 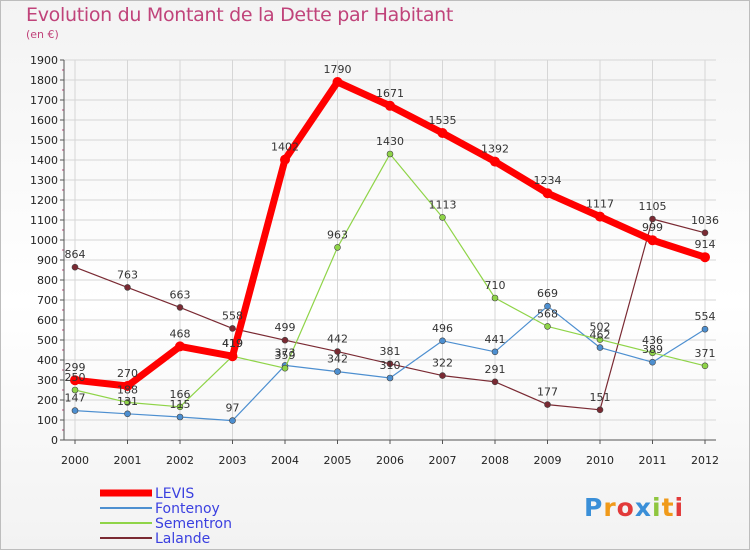 I want to click on data-label-levis: 299, so click(x=75, y=367).